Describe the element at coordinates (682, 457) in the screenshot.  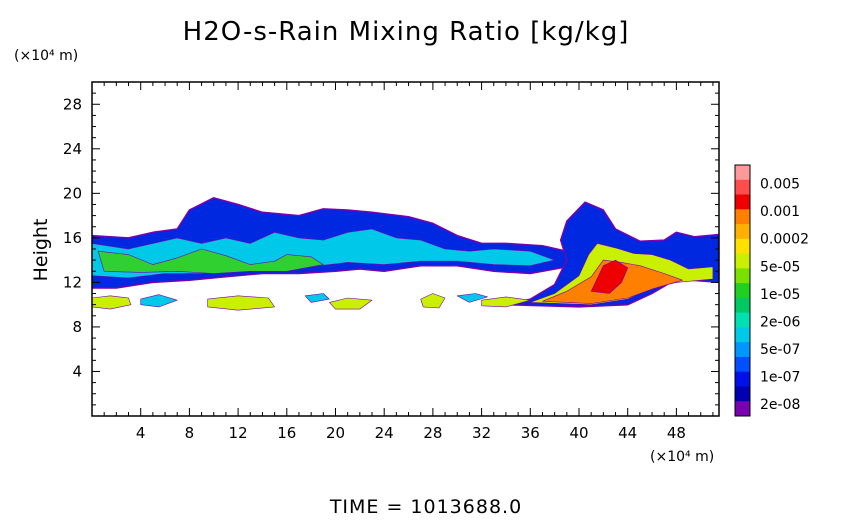
I see `x-axis-unit: (×10⁴ m)` at that location.